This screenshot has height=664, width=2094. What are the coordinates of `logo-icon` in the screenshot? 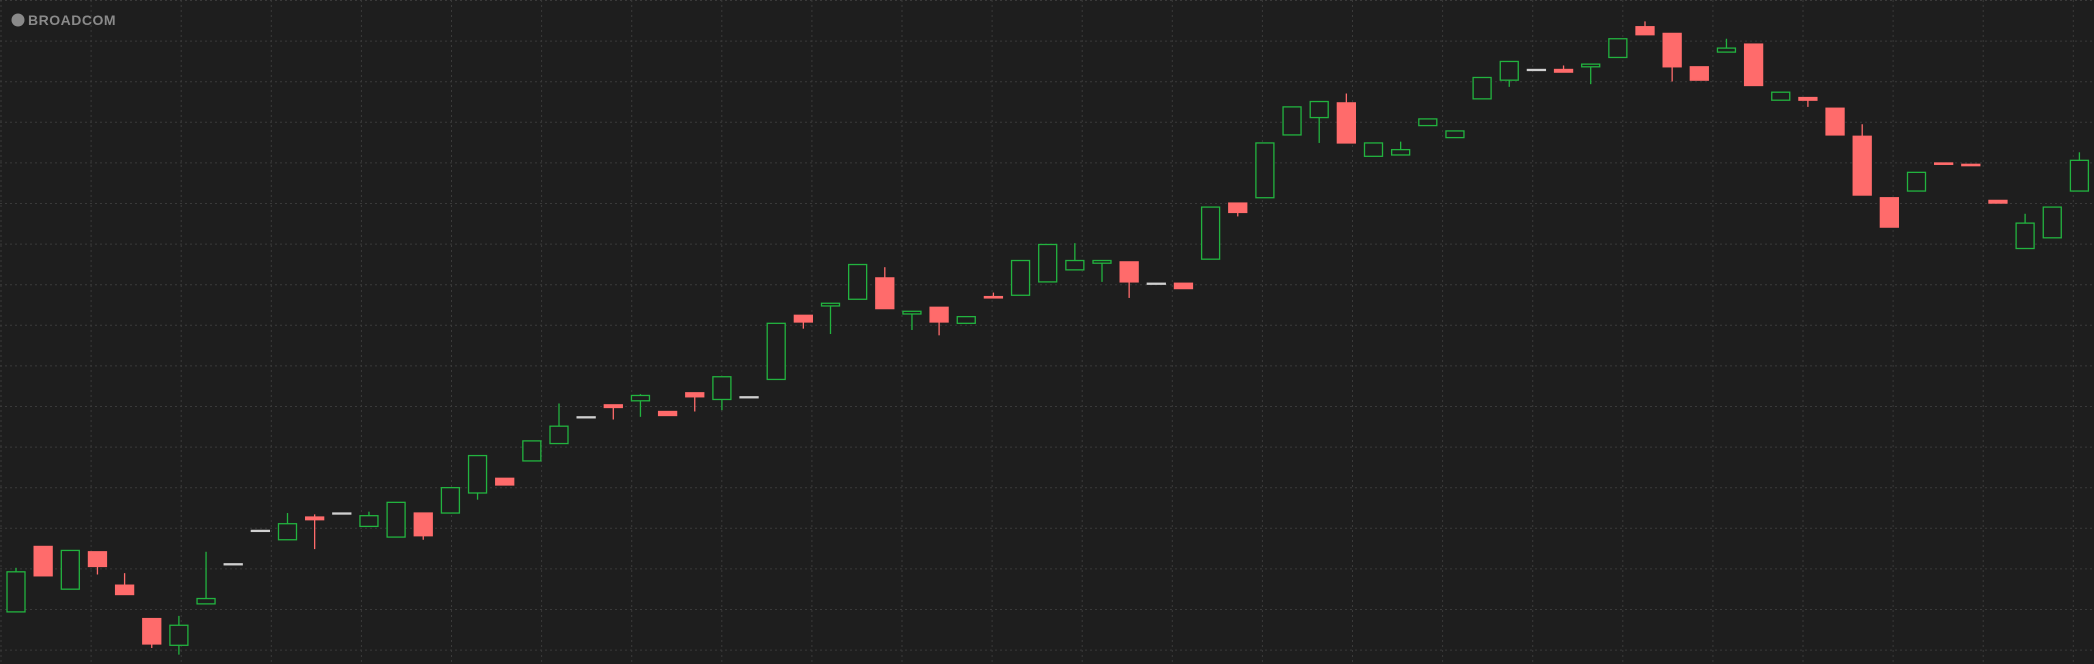 It's located at (18, 20).